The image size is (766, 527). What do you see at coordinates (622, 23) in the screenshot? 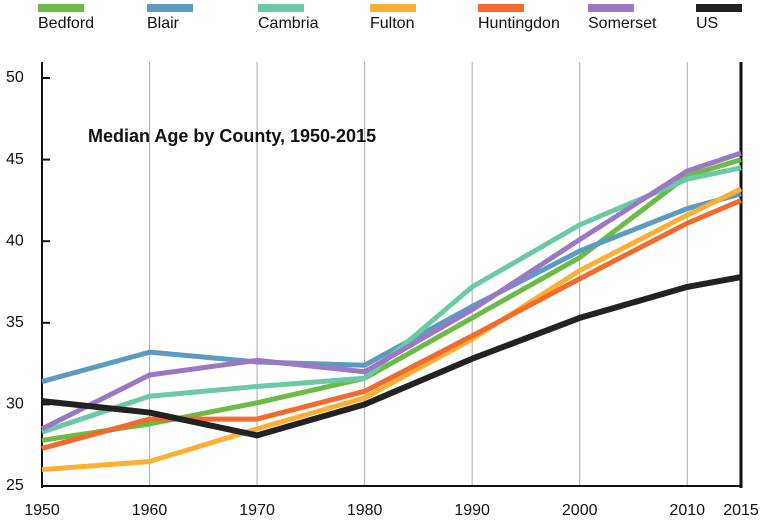
I see `legend-label: Somerset` at bounding box center [622, 23].